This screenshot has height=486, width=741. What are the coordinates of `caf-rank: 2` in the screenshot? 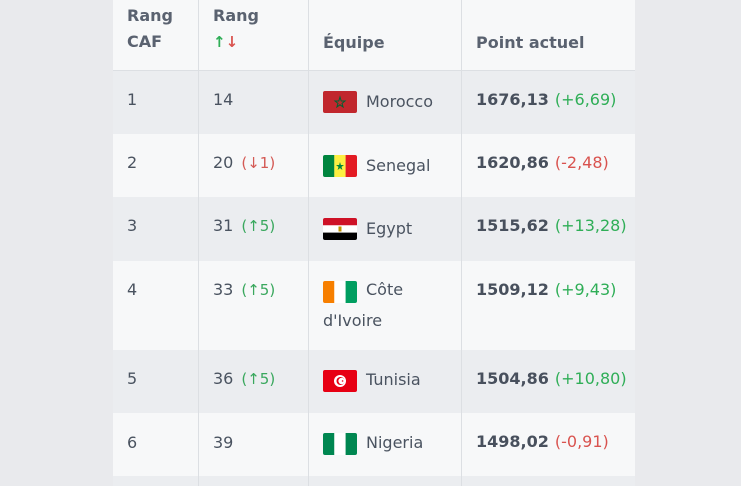 It's located at (132, 162).